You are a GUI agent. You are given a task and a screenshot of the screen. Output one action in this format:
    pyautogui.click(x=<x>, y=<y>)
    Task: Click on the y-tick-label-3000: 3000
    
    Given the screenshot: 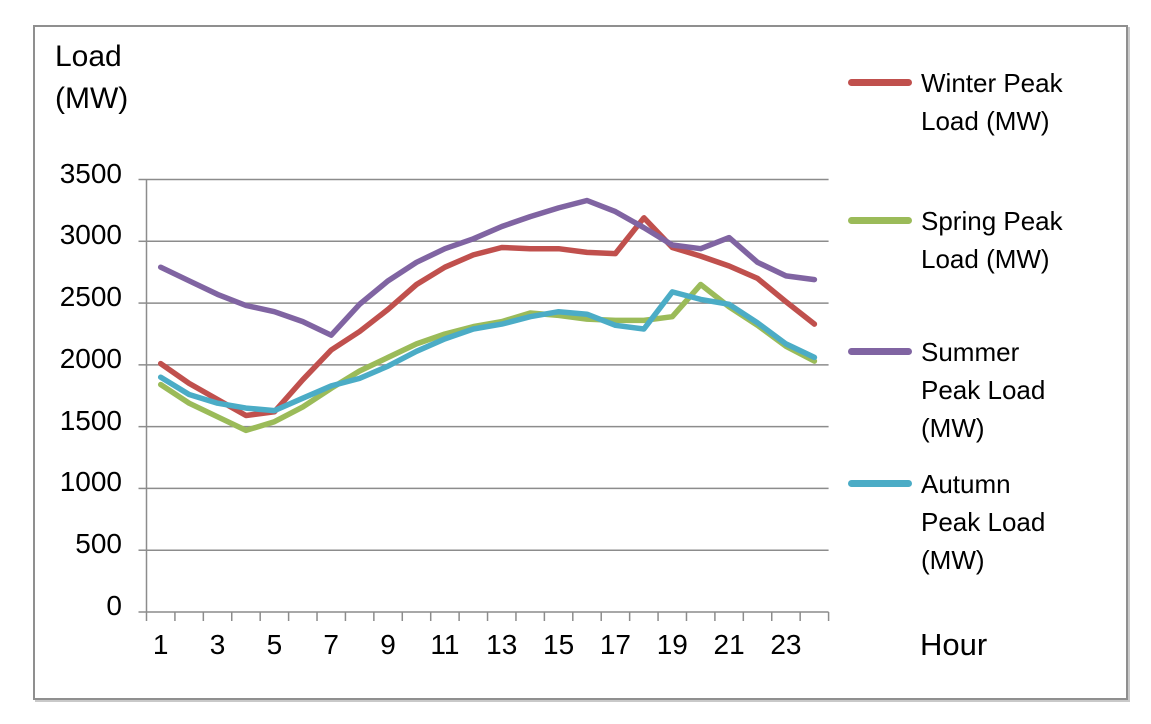 What is the action you would take?
    pyautogui.click(x=90, y=235)
    